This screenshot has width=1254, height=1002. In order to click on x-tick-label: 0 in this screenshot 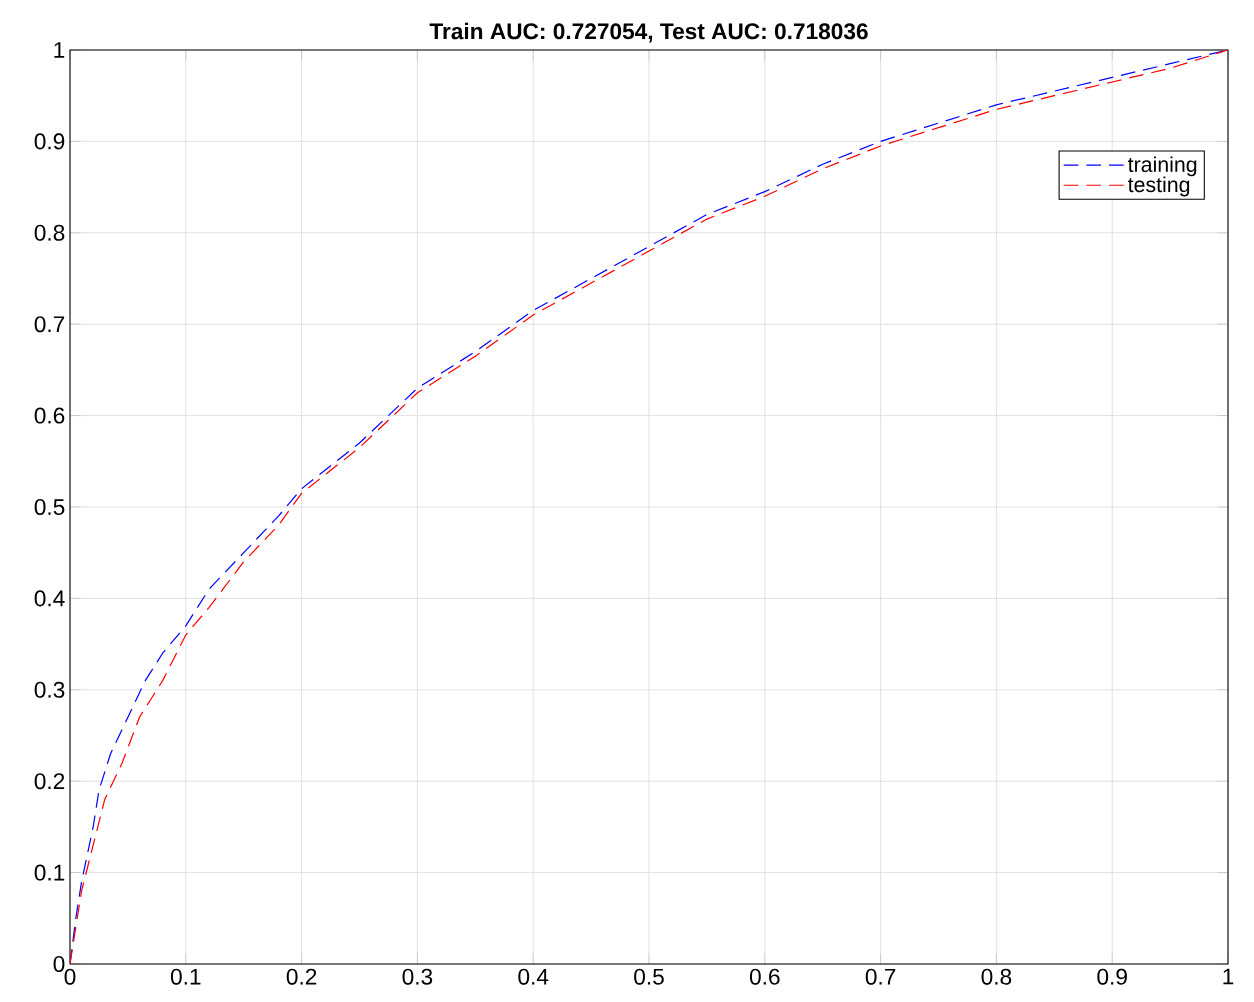, I will do `click(70, 976)`.